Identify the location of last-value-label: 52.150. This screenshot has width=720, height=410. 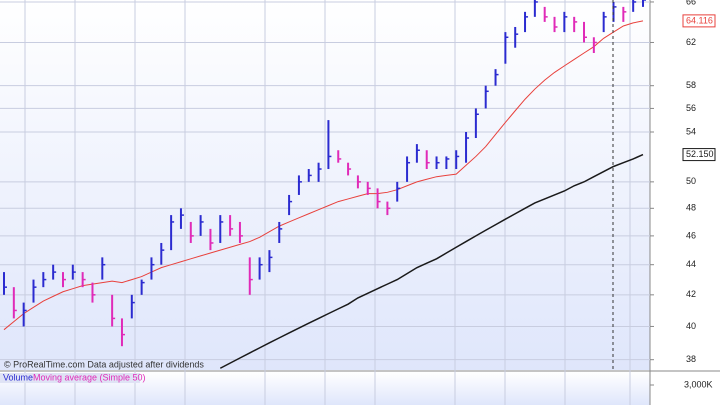
(700, 154).